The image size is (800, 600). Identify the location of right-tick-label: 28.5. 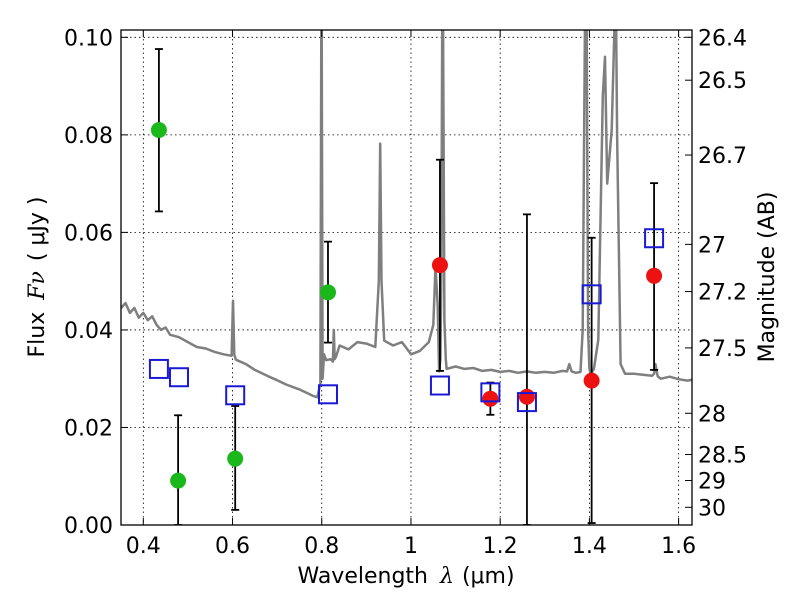
(722, 456).